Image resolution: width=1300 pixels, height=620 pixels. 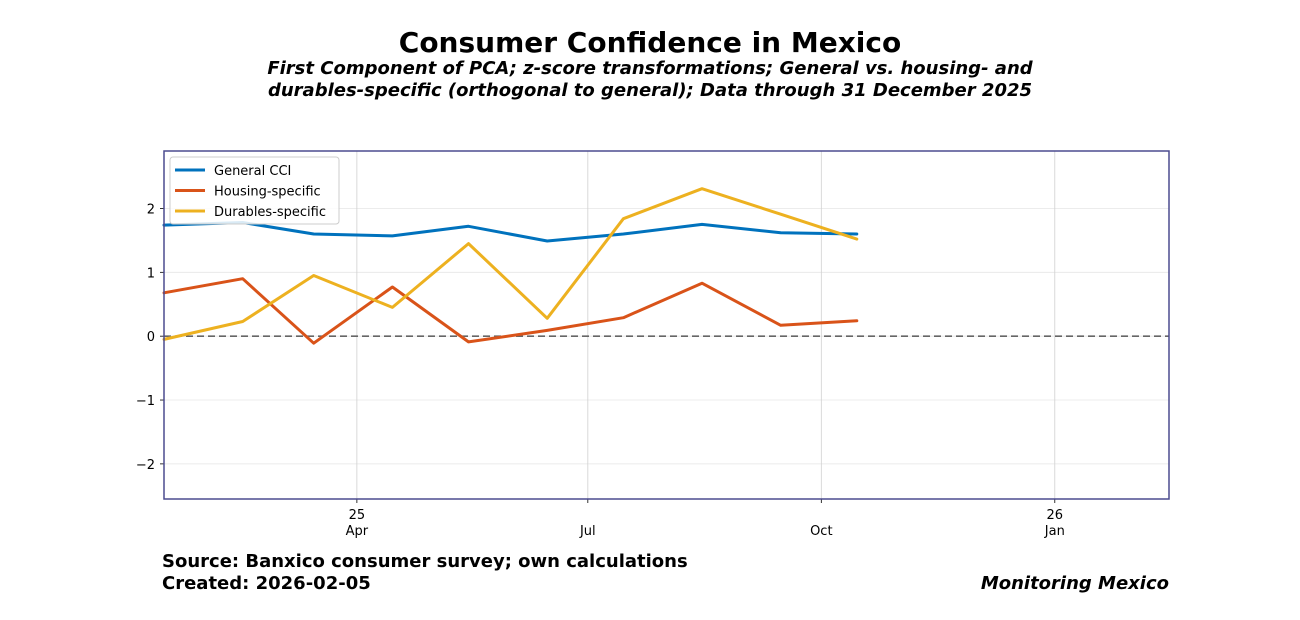 I want to click on x-tick-label-month: Oct, so click(x=821, y=531).